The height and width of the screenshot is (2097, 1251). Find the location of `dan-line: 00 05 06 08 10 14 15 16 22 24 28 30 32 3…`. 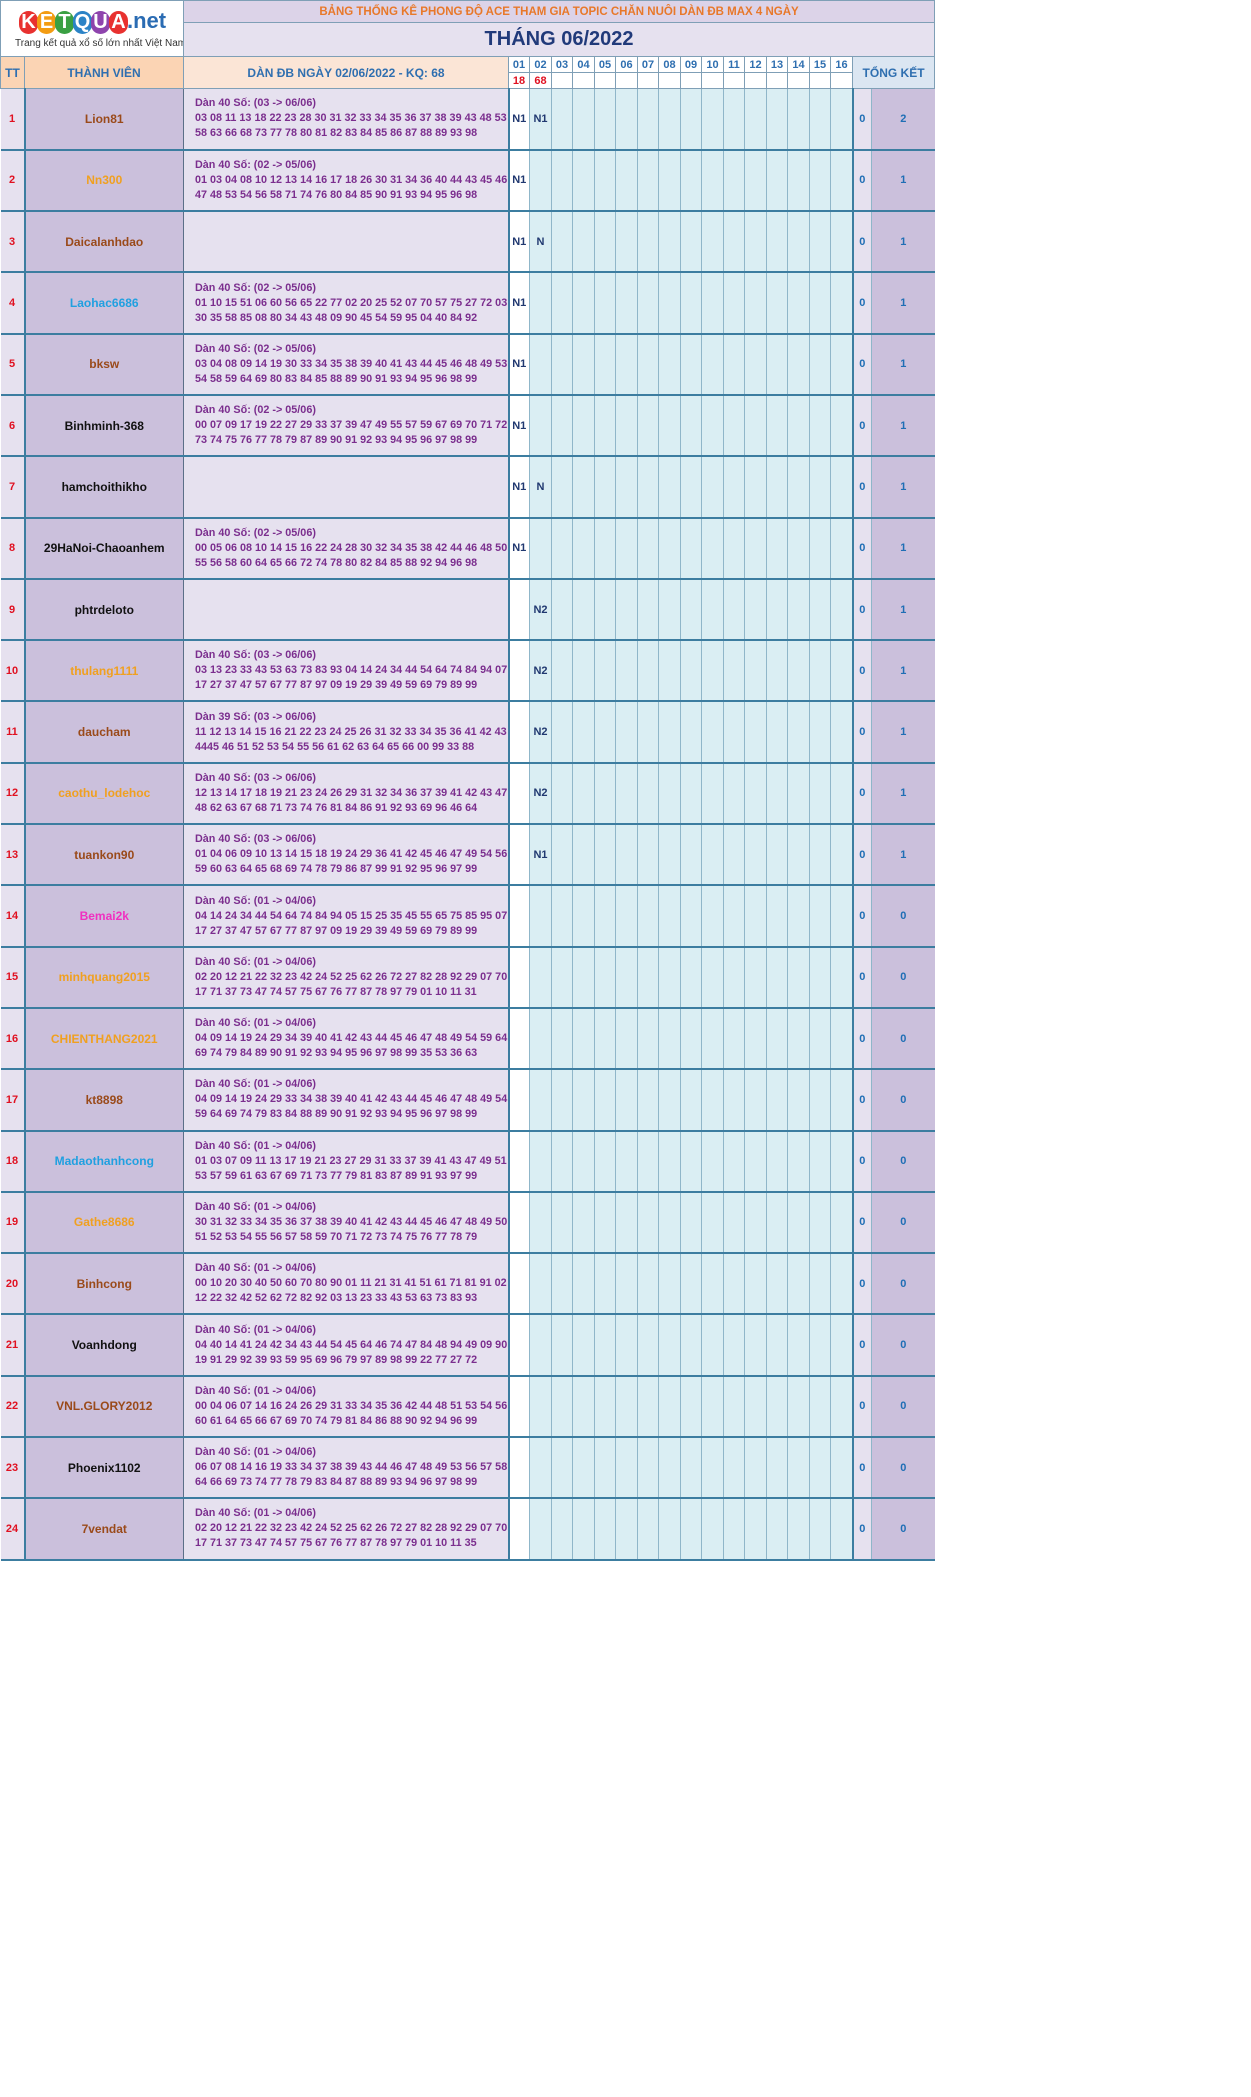

dan-line: 00 05 06 08 10 14 15 16 22 24 28 30 32 3… is located at coordinates (351, 547).